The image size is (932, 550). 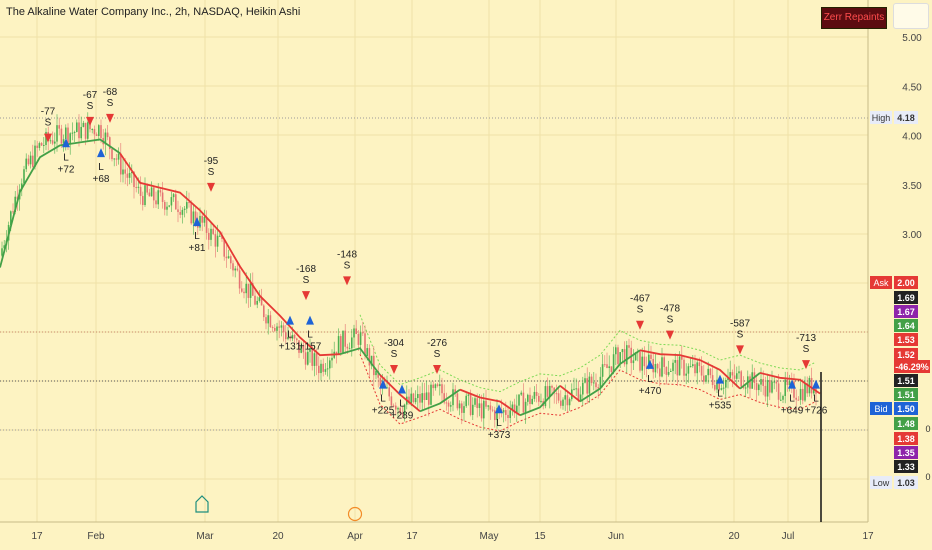 I want to click on price-label-value: 4.18, so click(x=906, y=118).